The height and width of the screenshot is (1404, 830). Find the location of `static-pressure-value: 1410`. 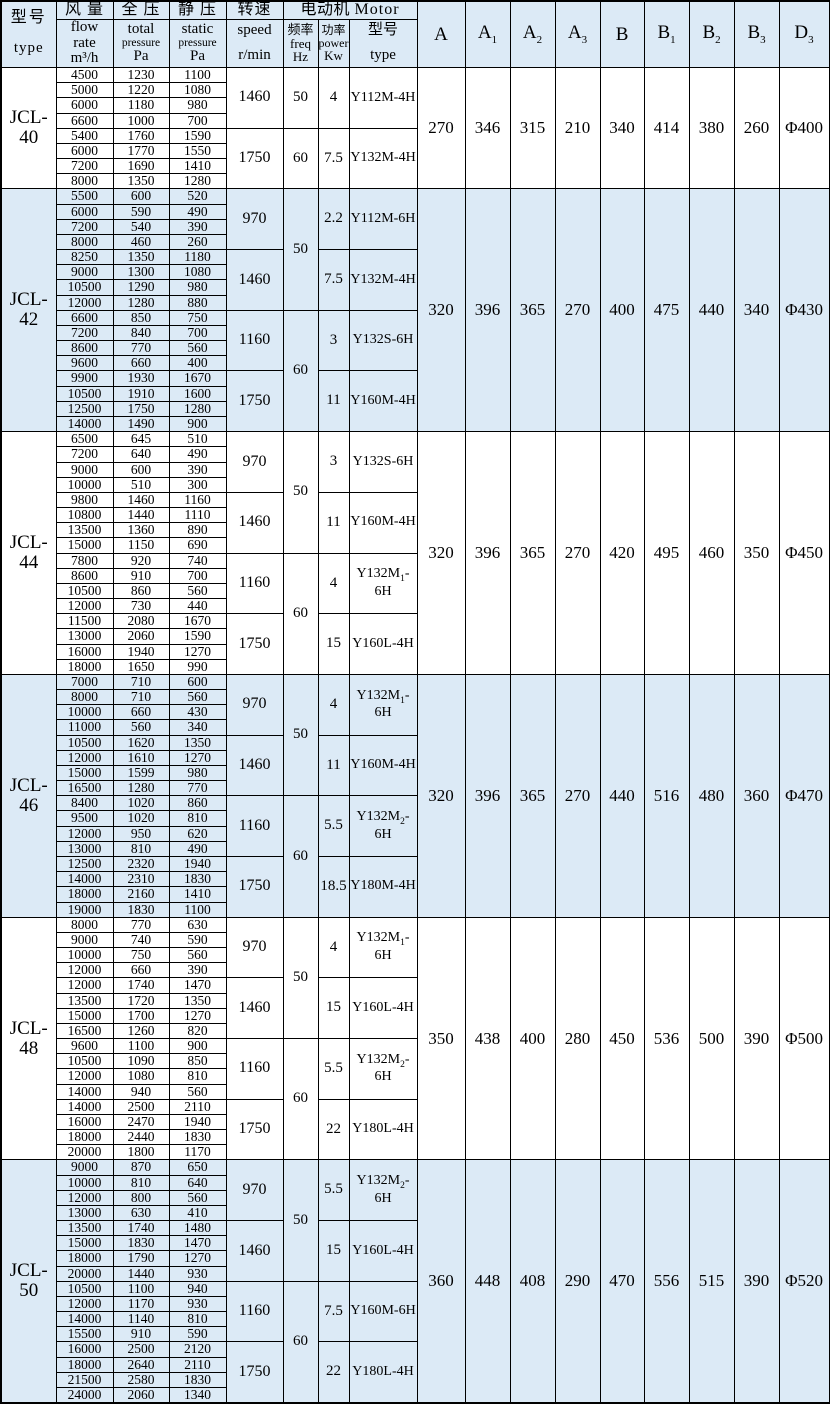

static-pressure-value: 1410 is located at coordinates (197, 166).